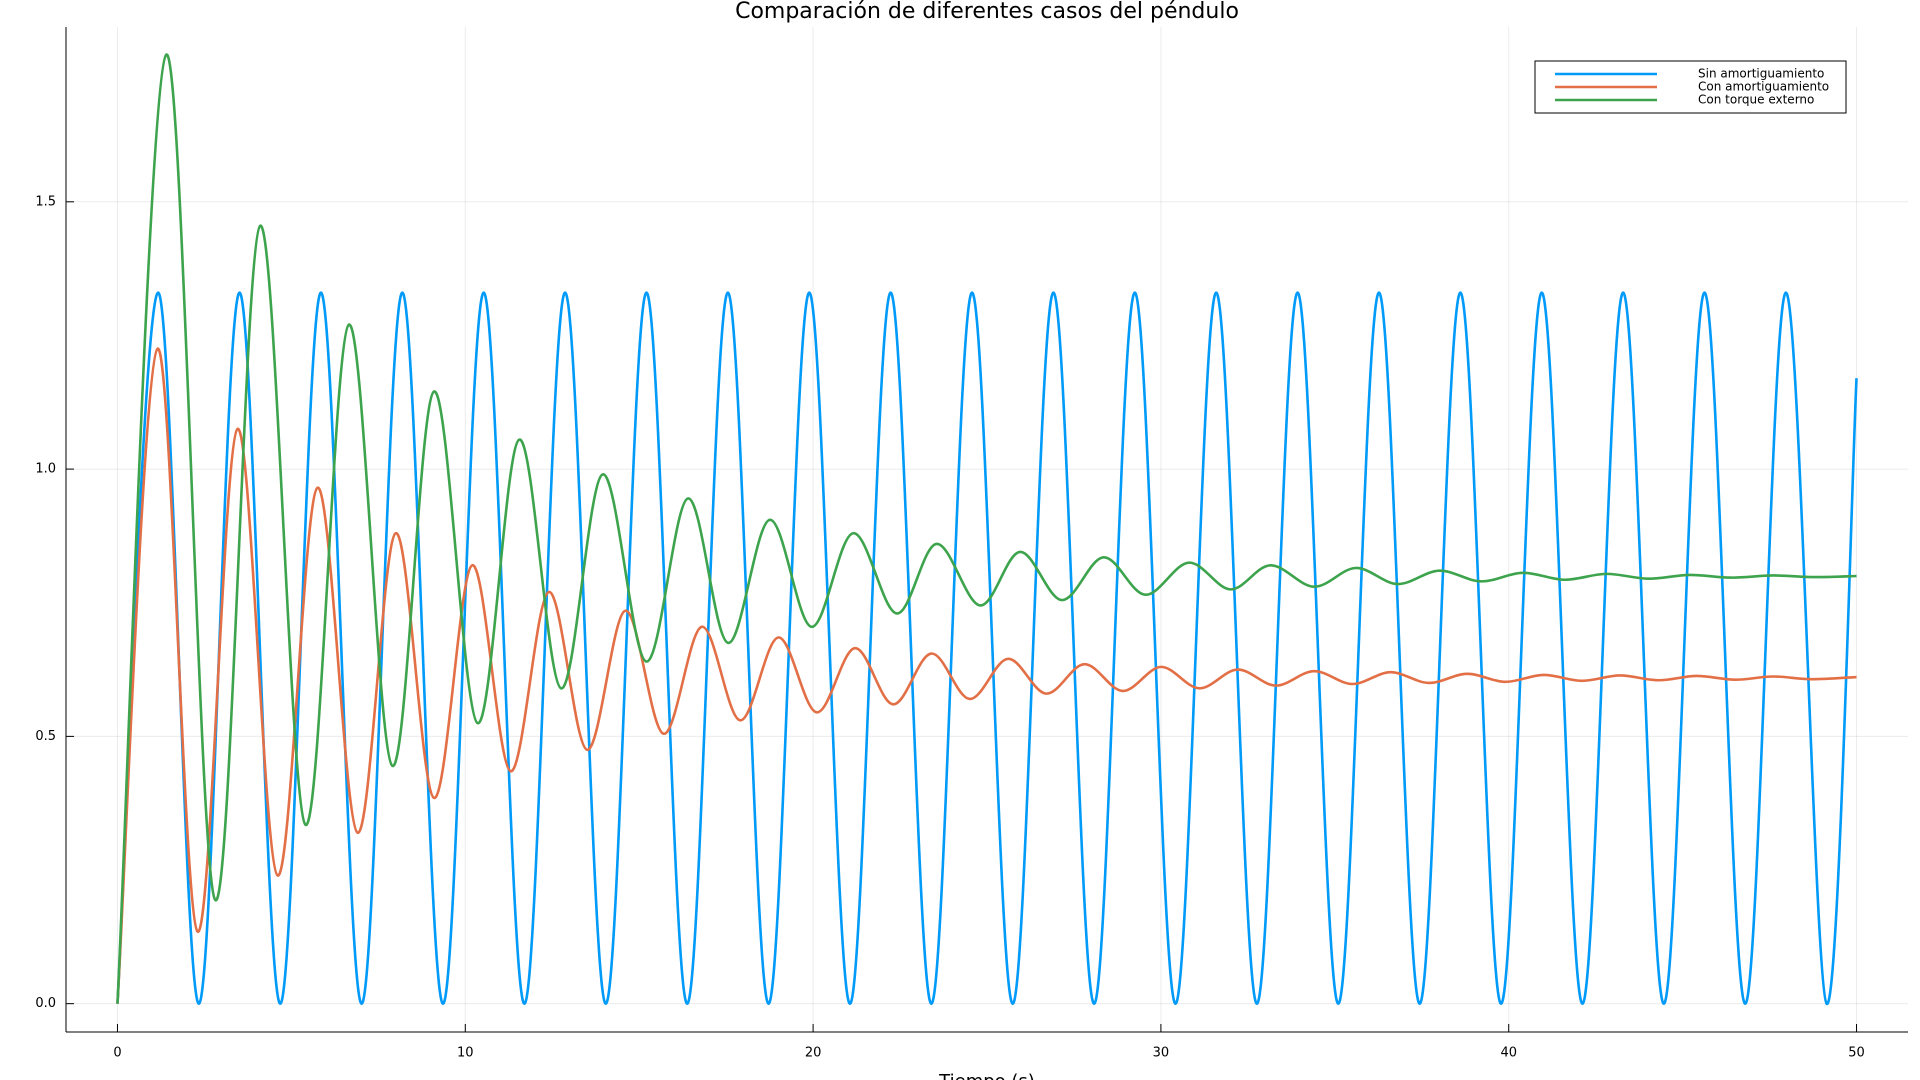 This screenshot has width=1920, height=1080. I want to click on x-tick-label: 0, so click(117, 1053).